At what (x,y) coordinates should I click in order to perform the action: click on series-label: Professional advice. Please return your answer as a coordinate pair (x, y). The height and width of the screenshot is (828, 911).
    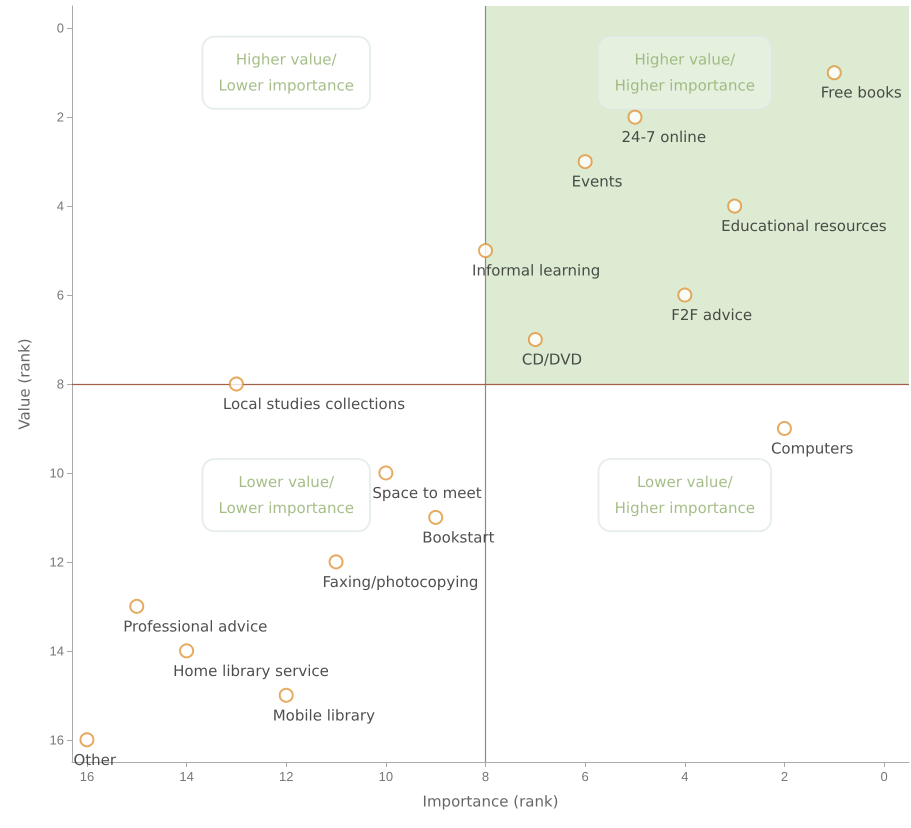
    Looking at the image, I should click on (195, 626).